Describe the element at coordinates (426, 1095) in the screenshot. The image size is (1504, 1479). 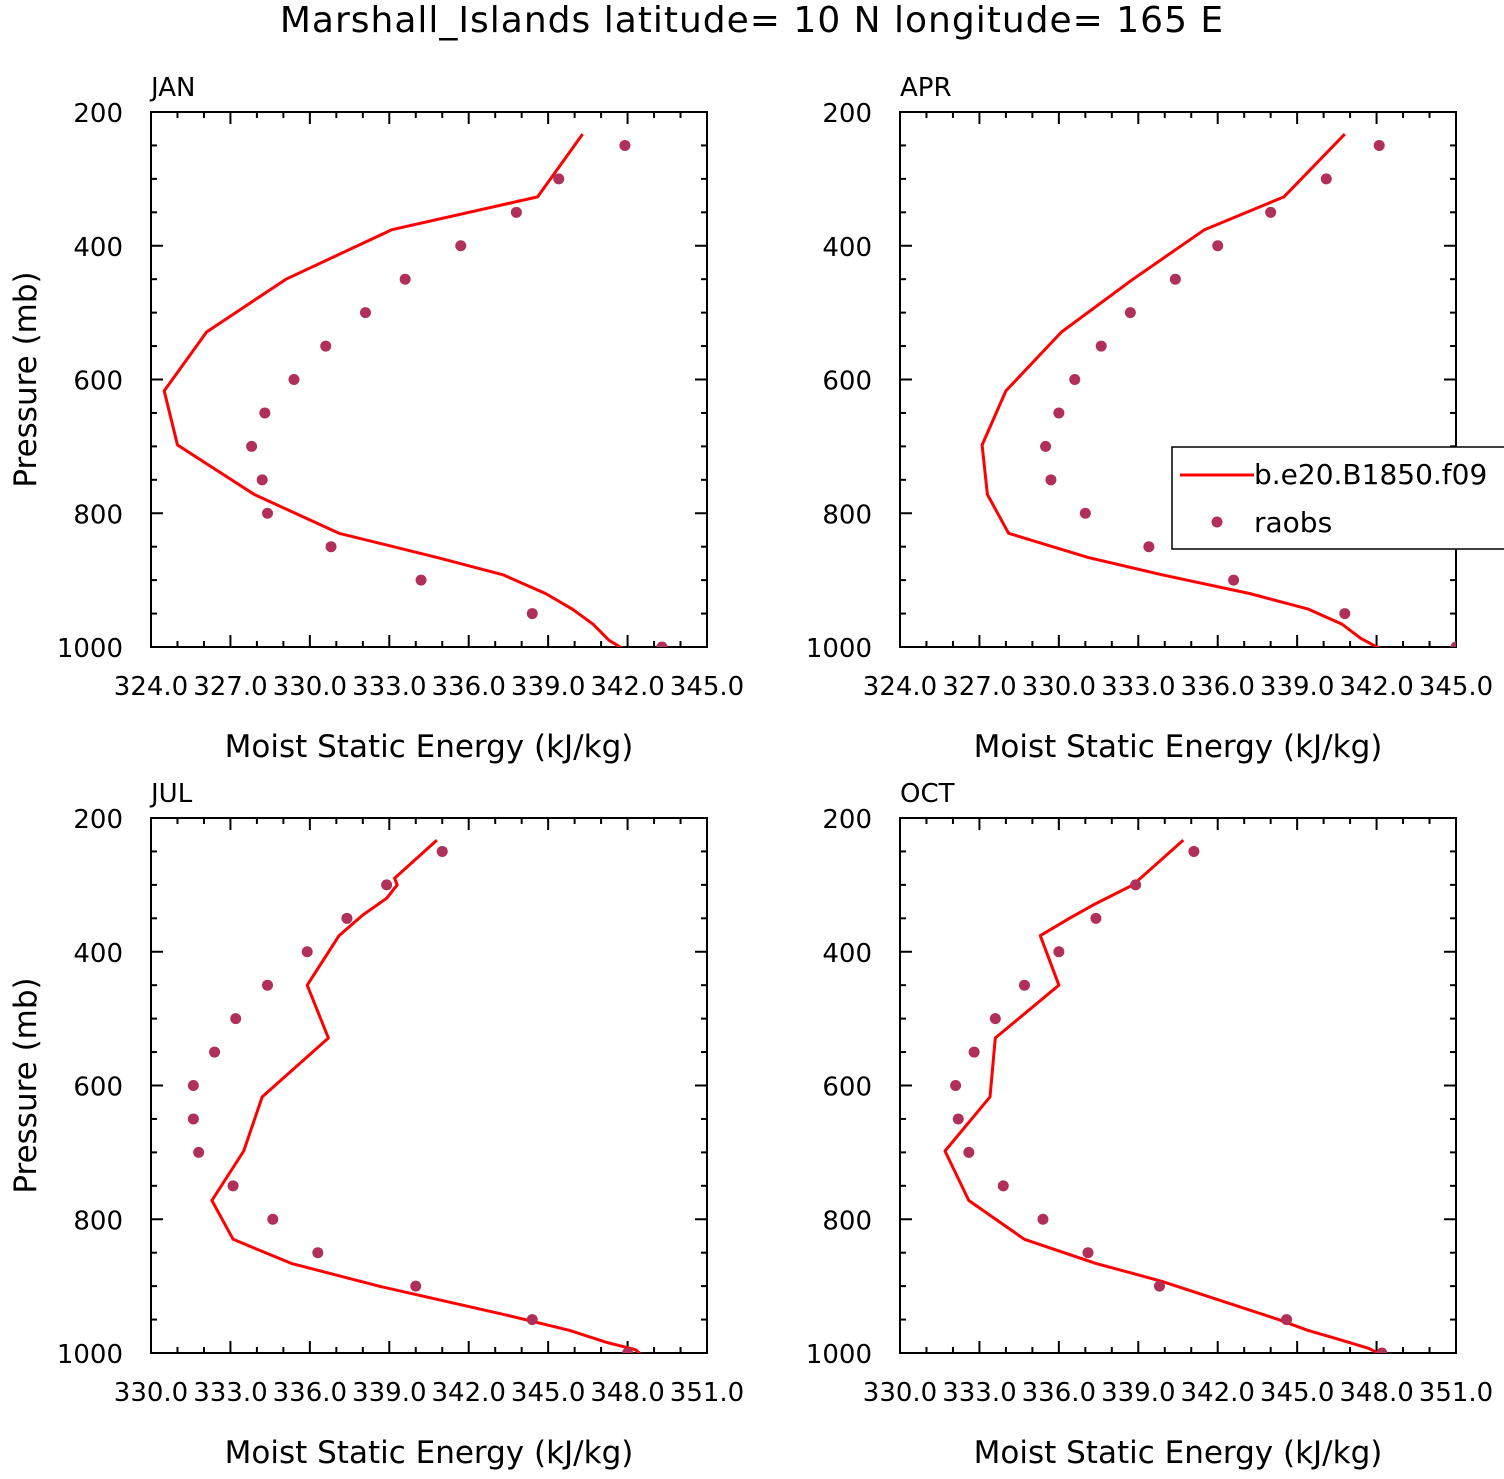
I see `model-line` at that location.